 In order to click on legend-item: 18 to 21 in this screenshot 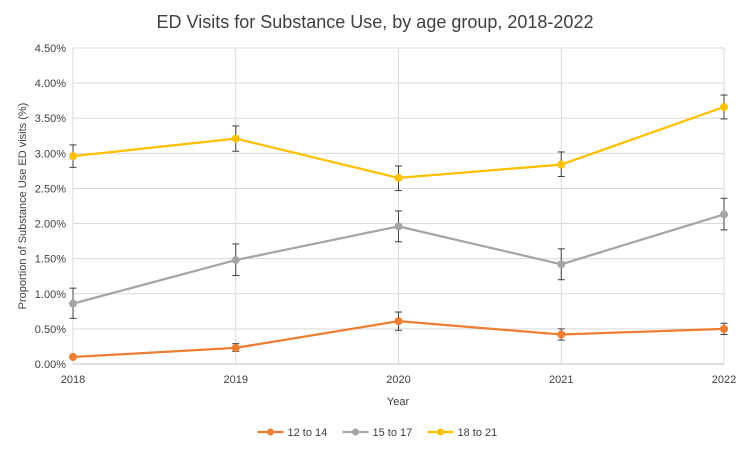, I will do `click(462, 433)`.